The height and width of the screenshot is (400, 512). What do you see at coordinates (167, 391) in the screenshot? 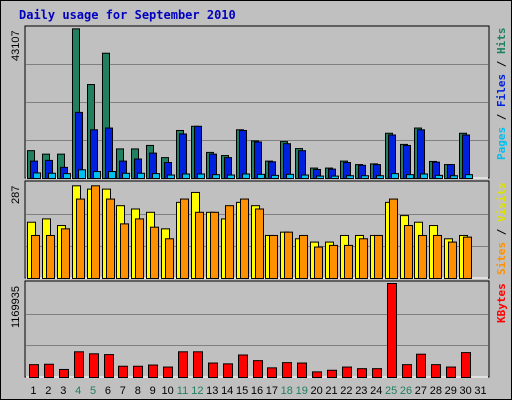
I see `day-tick-label: 10` at bounding box center [167, 391].